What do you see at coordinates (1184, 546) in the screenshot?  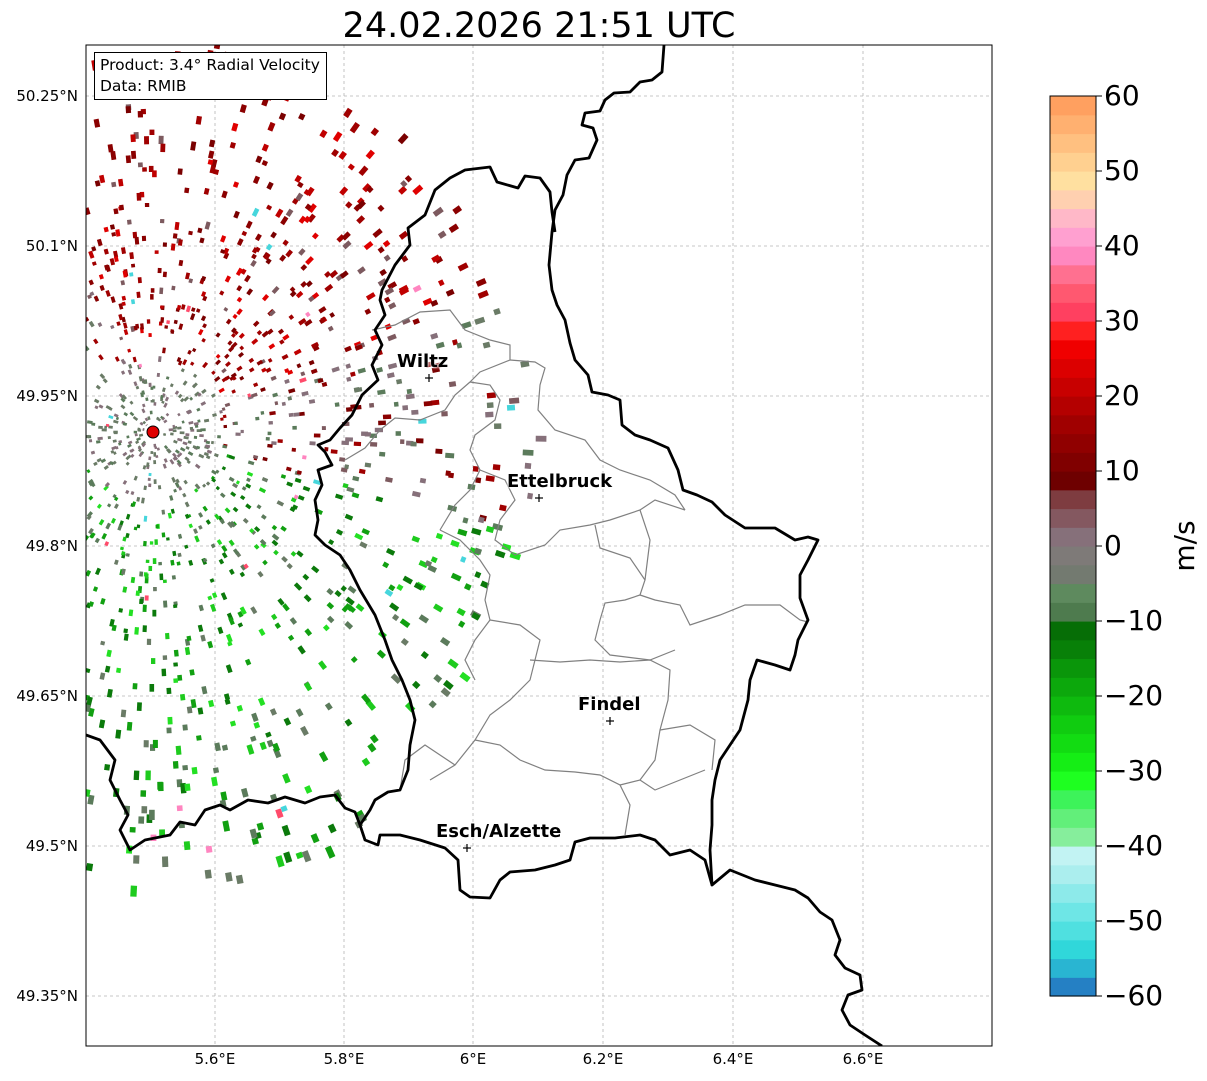 I see `colorbar-unit-label: m/s` at bounding box center [1184, 546].